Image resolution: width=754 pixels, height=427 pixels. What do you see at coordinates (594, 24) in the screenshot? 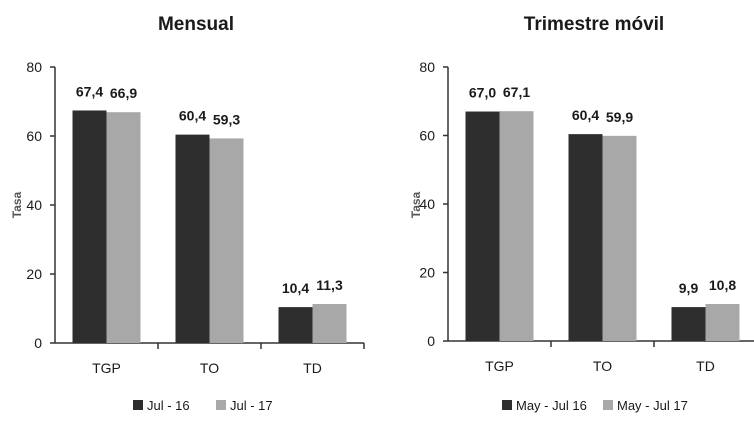
I see `chart-title: Trimestre móvil` at bounding box center [594, 24].